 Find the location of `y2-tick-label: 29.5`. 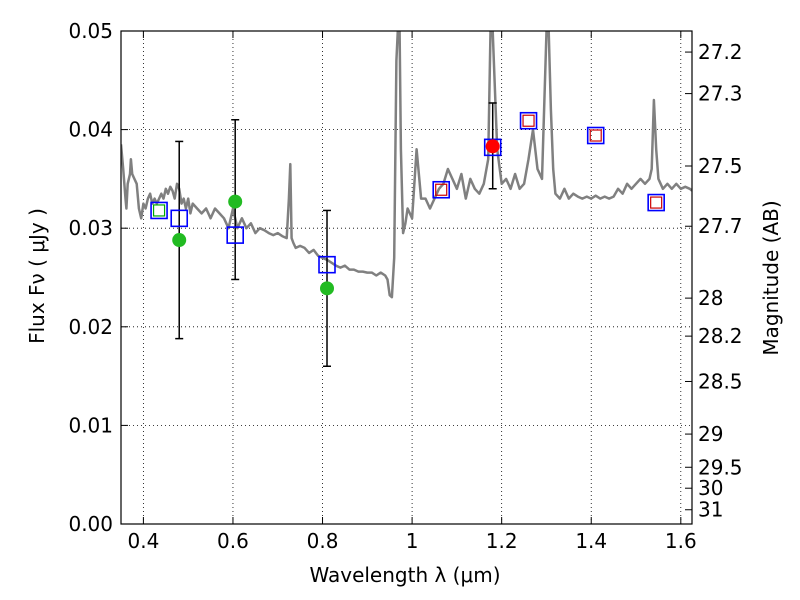

y2-tick-label: 29.5 is located at coordinates (720, 467).